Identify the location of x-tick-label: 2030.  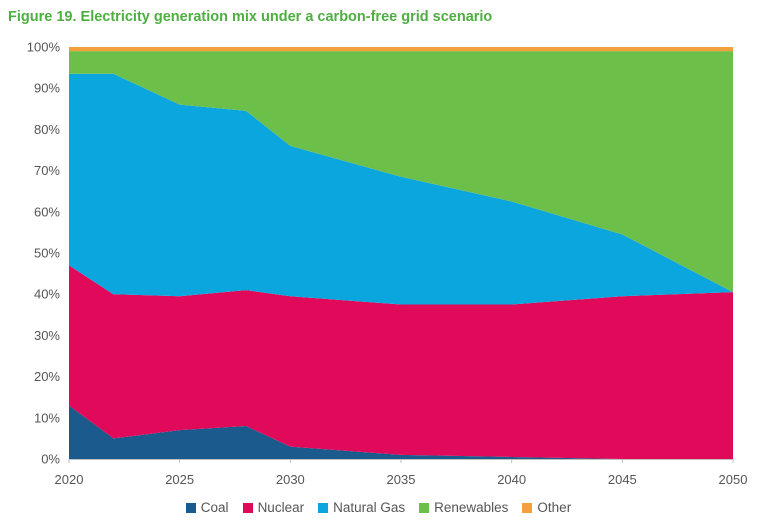
(290, 479).